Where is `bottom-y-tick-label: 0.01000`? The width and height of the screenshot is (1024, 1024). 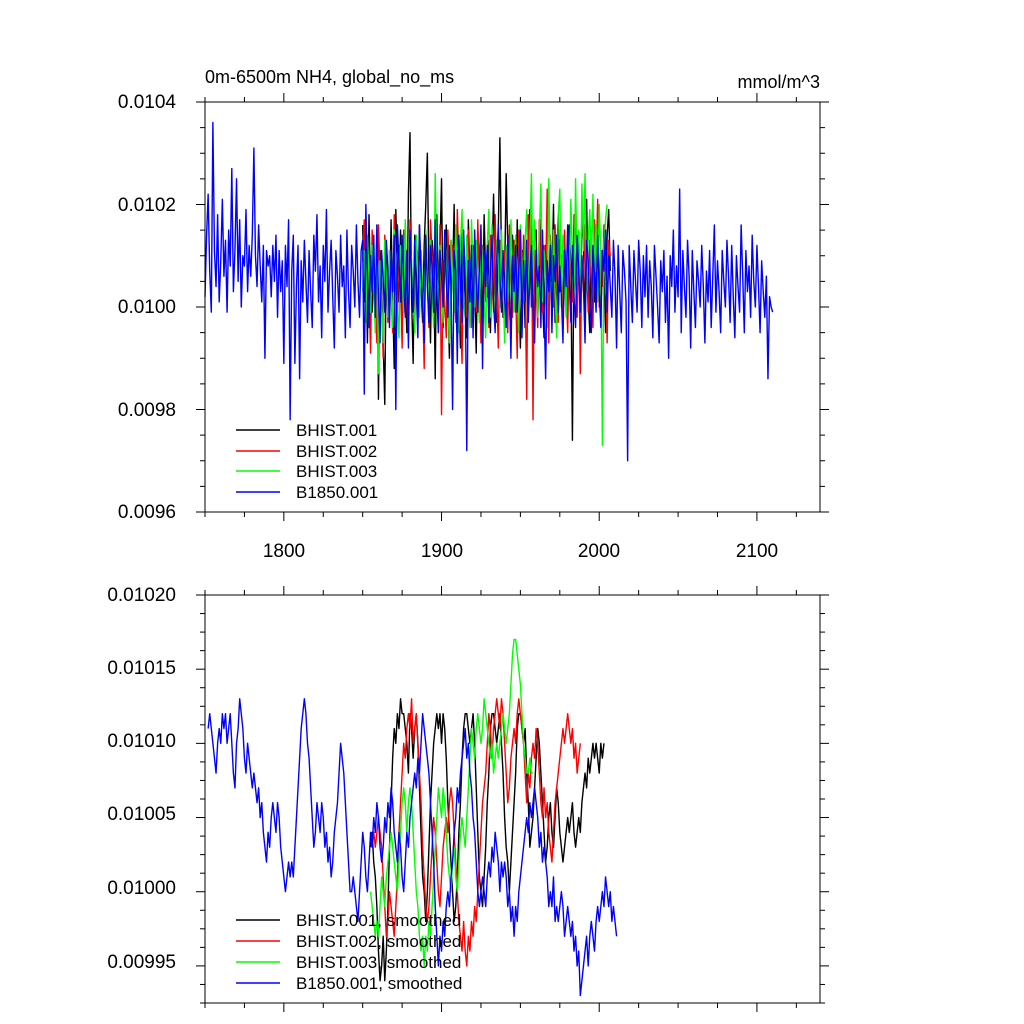 bottom-y-tick-label: 0.01000 is located at coordinates (141, 888).